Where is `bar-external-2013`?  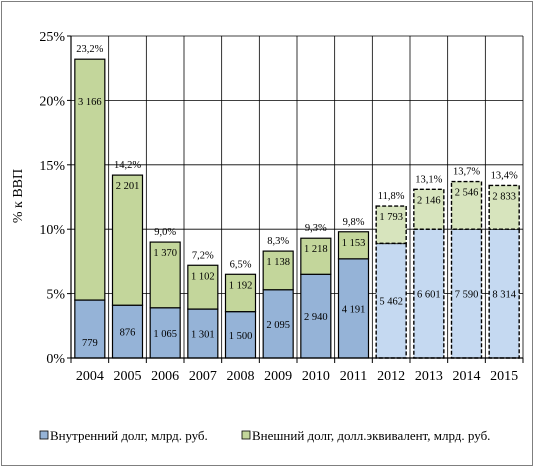 bar-external-2013 is located at coordinates (429, 209).